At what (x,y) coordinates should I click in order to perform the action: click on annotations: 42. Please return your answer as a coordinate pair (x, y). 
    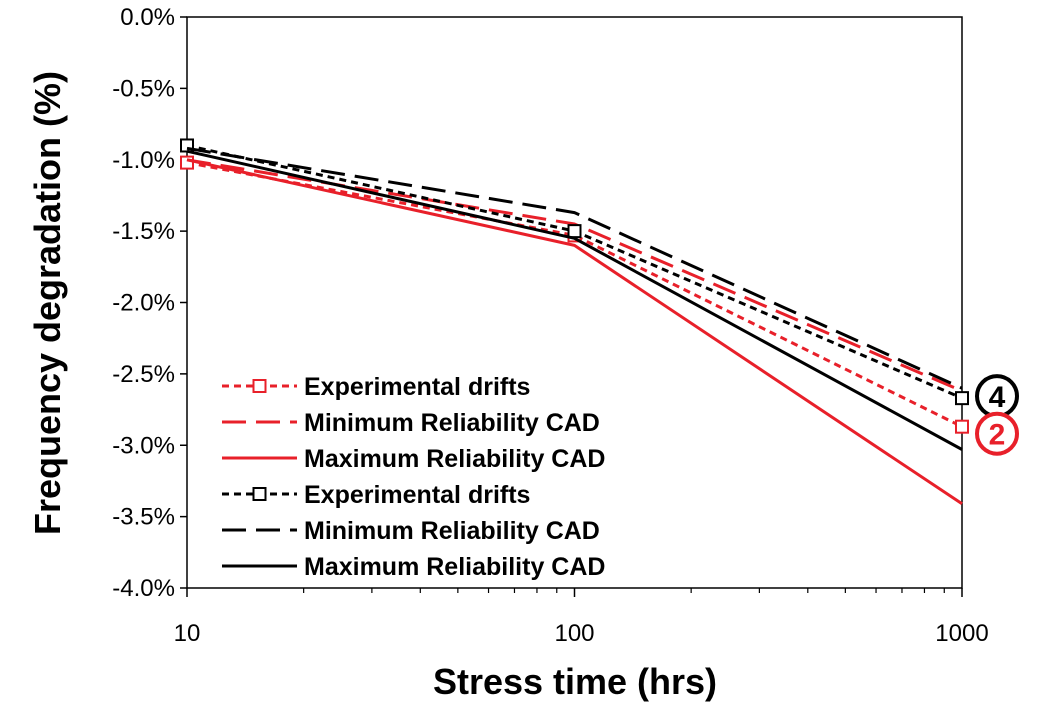
    Looking at the image, I should click on (997, 415).